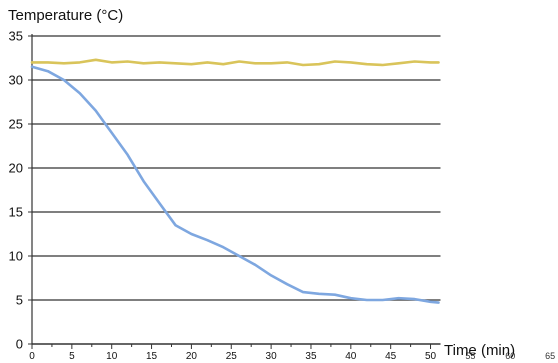 The image size is (558, 363). I want to click on xtick-label-25: 25, so click(232, 356).